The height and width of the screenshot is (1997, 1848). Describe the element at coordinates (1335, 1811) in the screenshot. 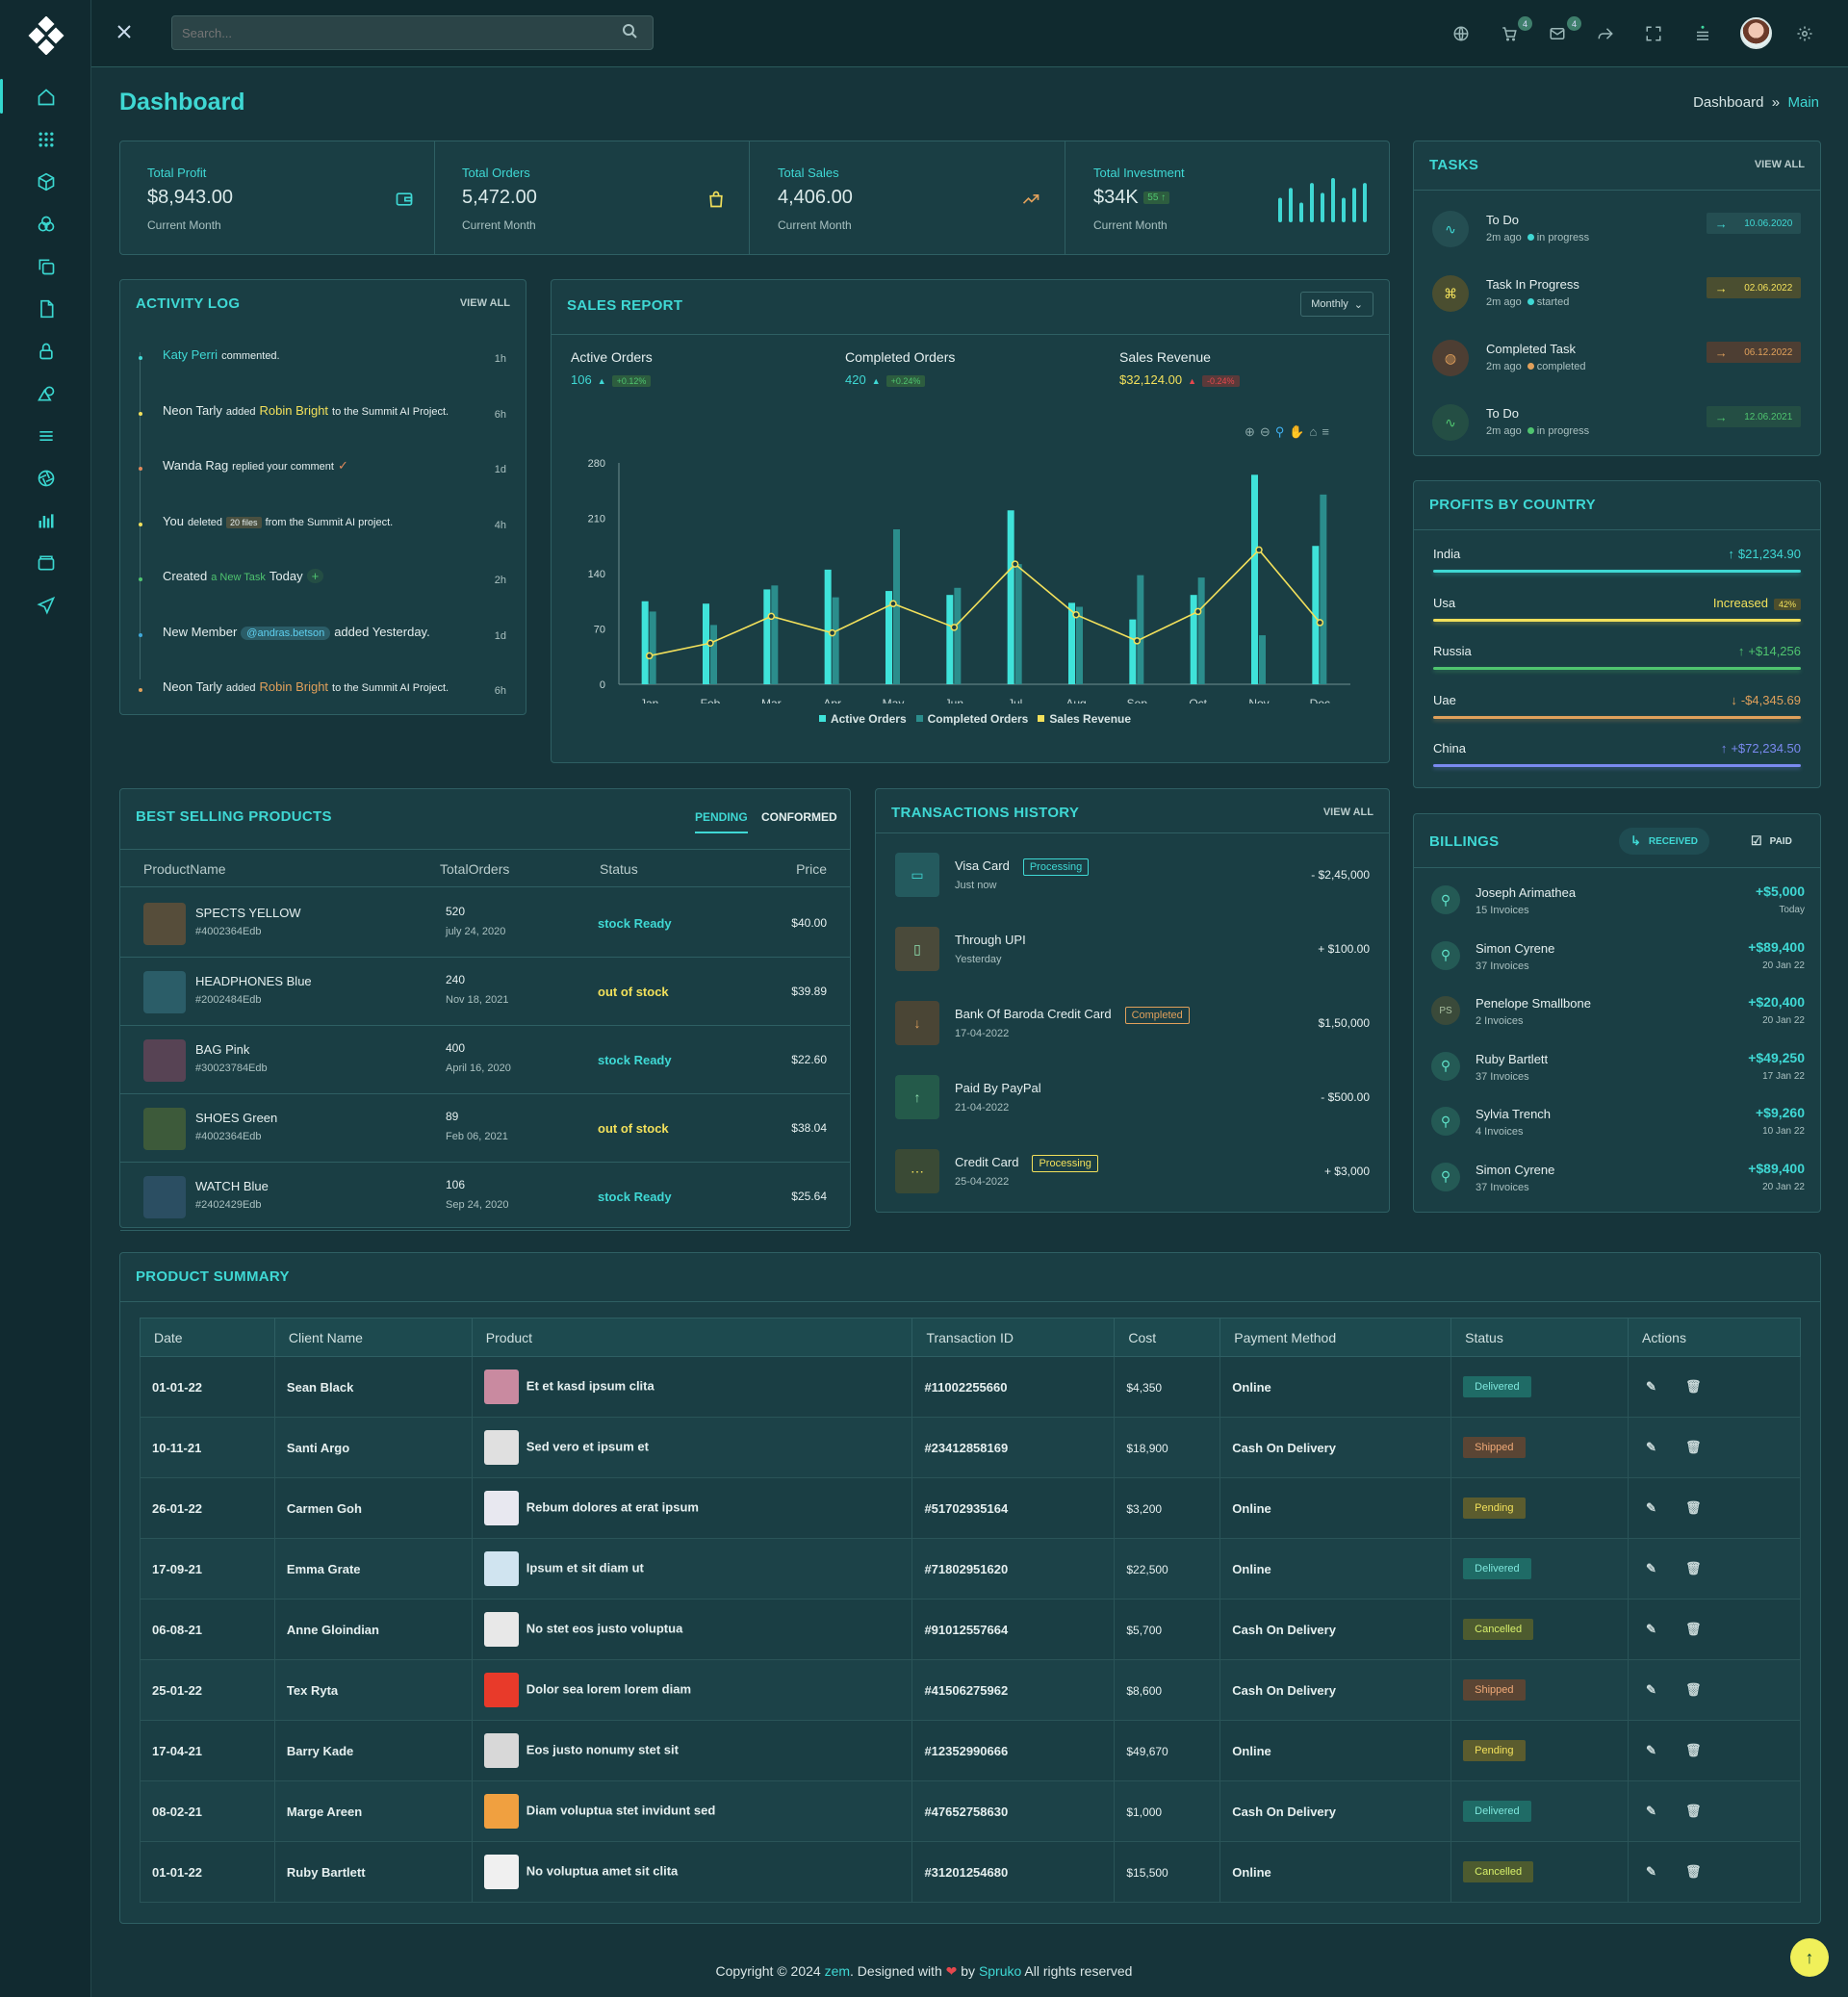

I see `summary-cell: Cash On Delivery` at that location.